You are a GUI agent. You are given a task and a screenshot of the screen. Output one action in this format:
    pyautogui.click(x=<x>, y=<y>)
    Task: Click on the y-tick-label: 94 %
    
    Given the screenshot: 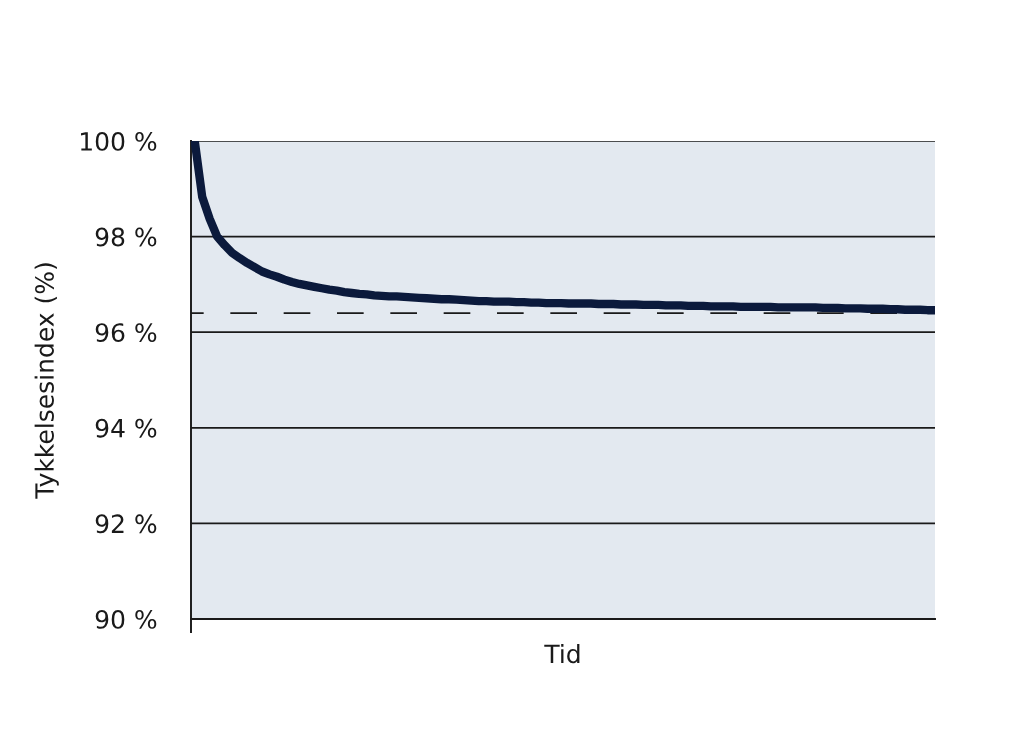 What is the action you would take?
    pyautogui.click(x=126, y=428)
    